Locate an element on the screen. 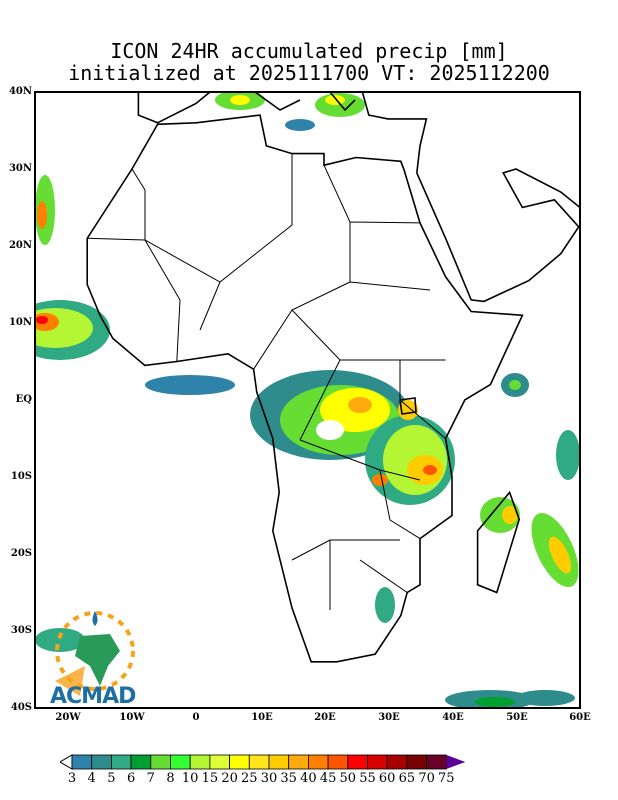  levant-coastline is located at coordinates (394, 132).